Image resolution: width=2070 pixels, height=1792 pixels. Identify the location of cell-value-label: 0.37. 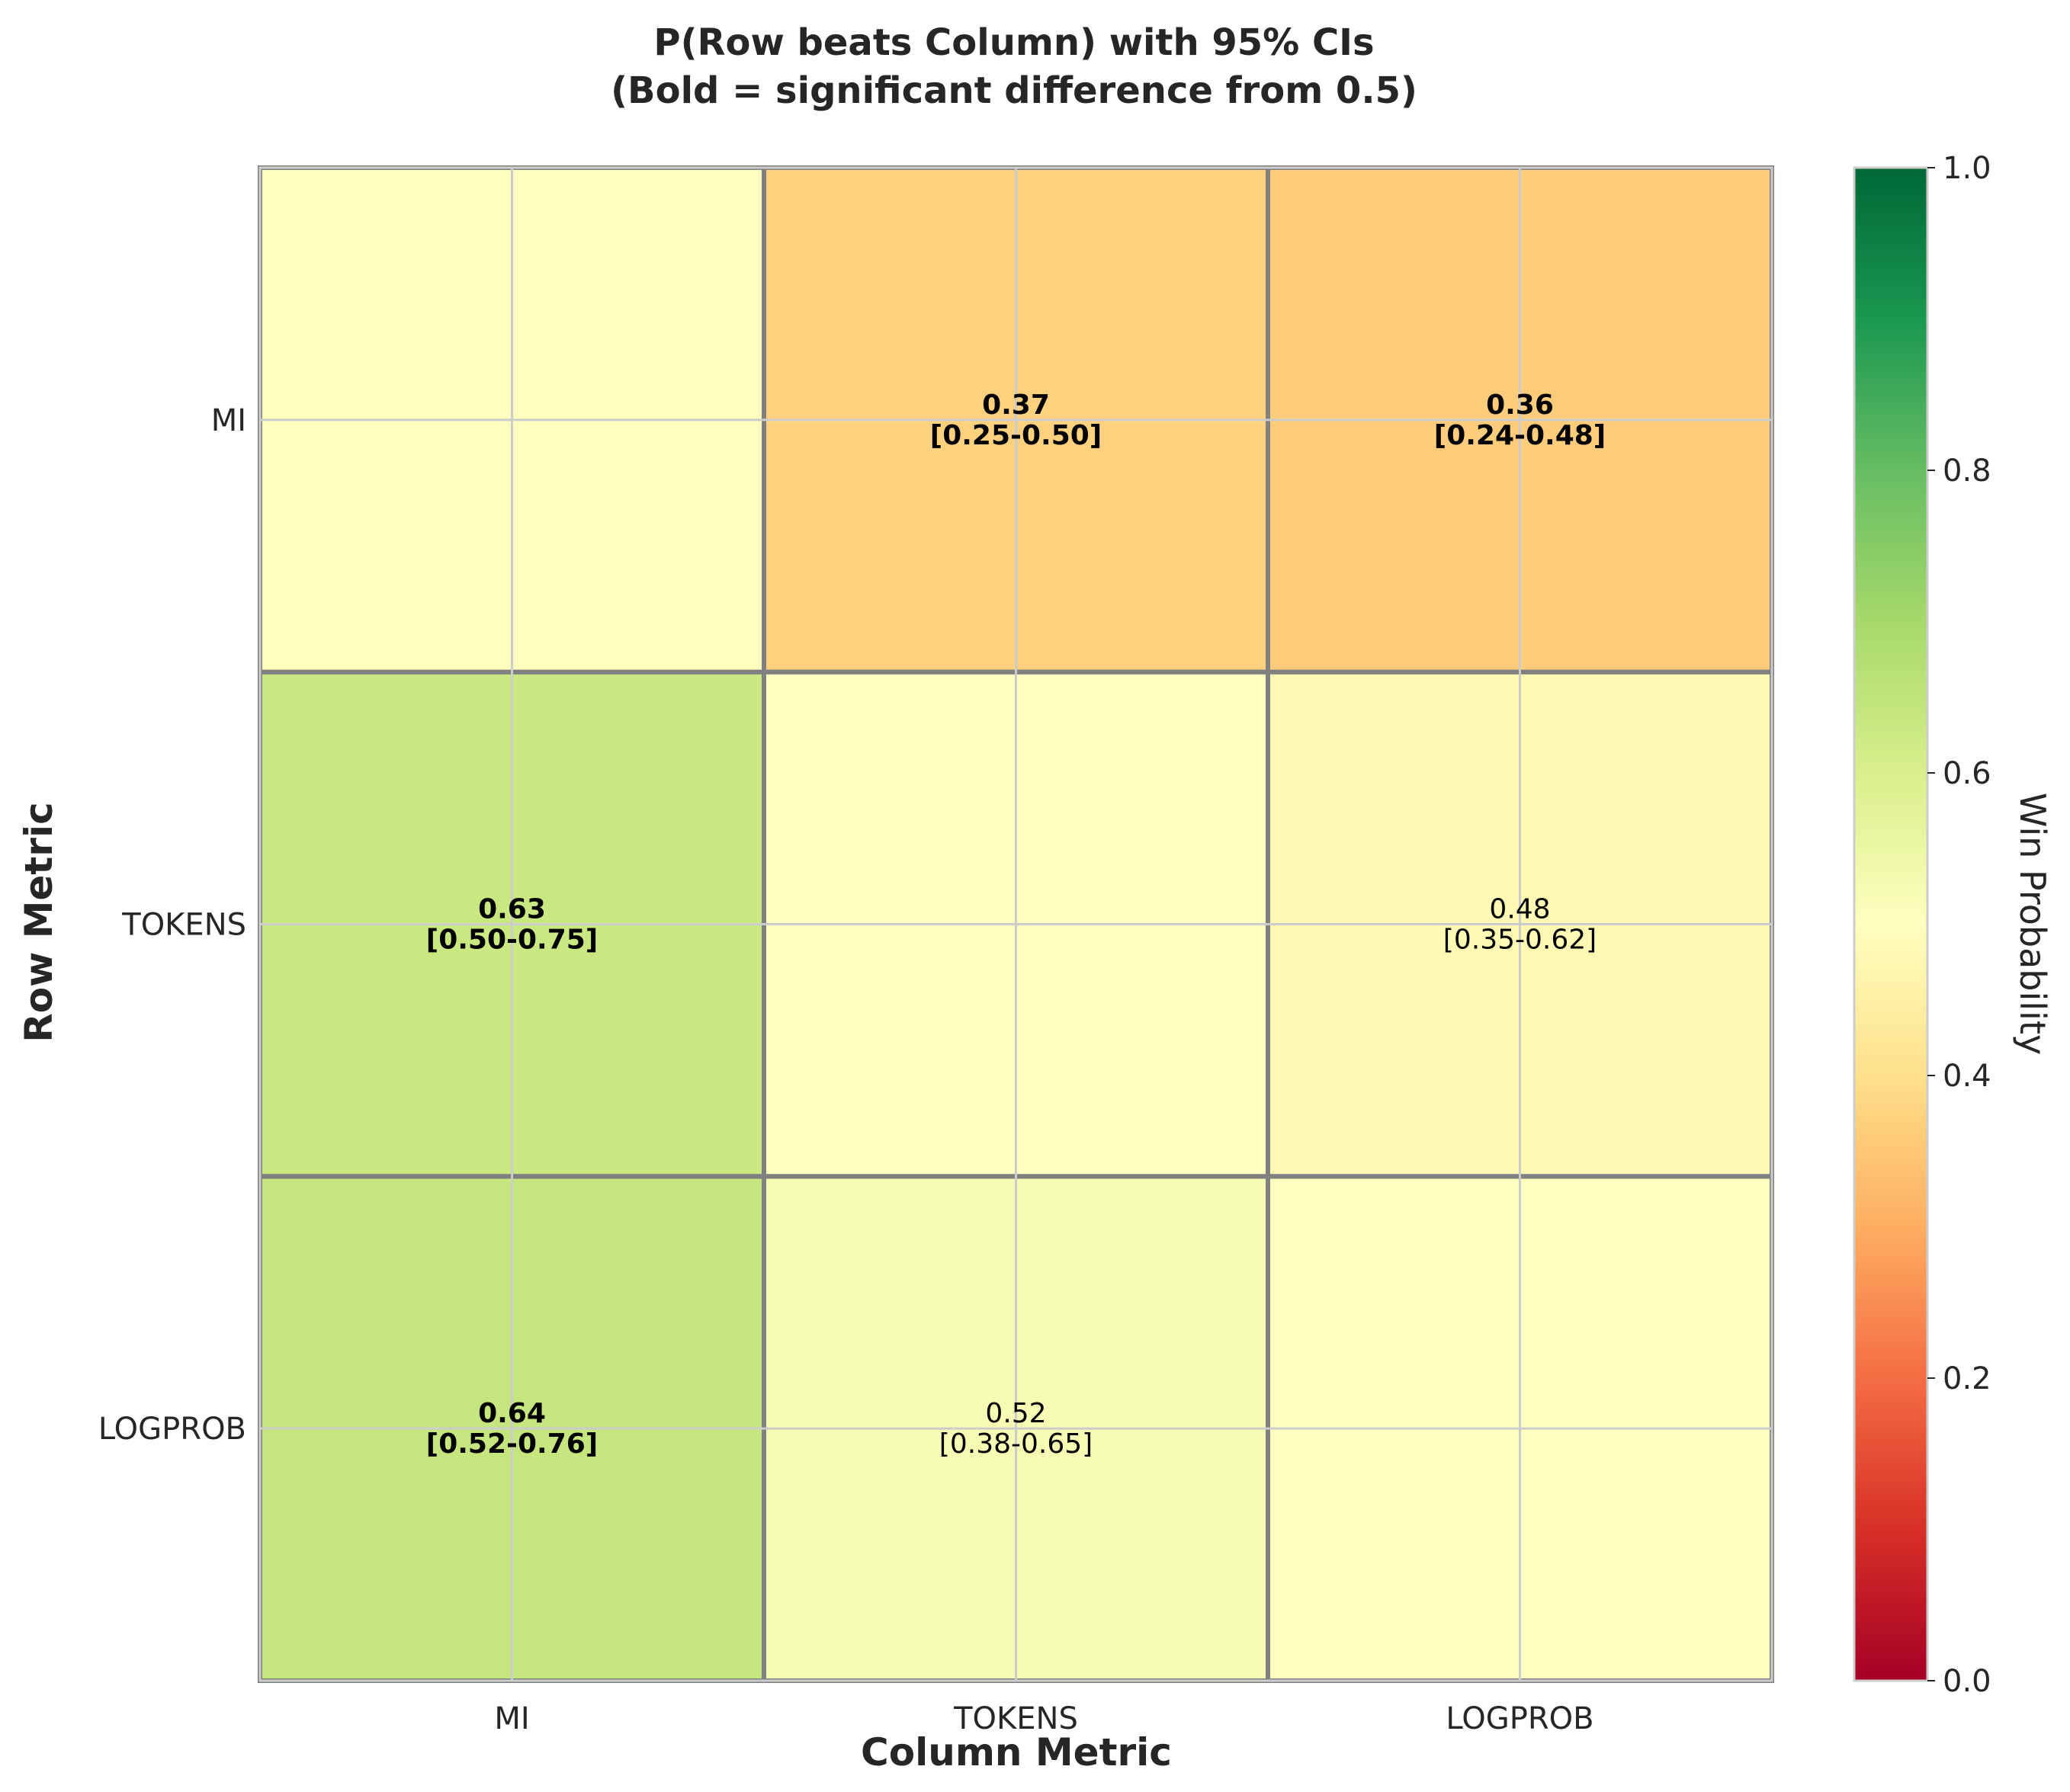
(1016, 405).